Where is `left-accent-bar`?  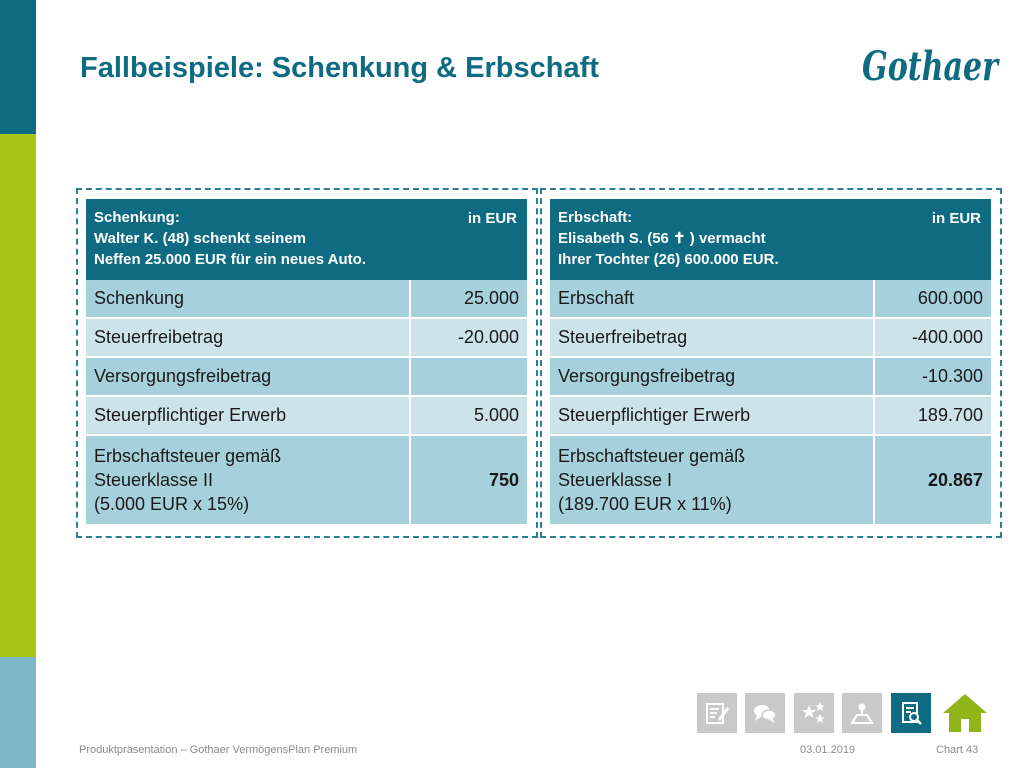
left-accent-bar is located at coordinates (18, 384).